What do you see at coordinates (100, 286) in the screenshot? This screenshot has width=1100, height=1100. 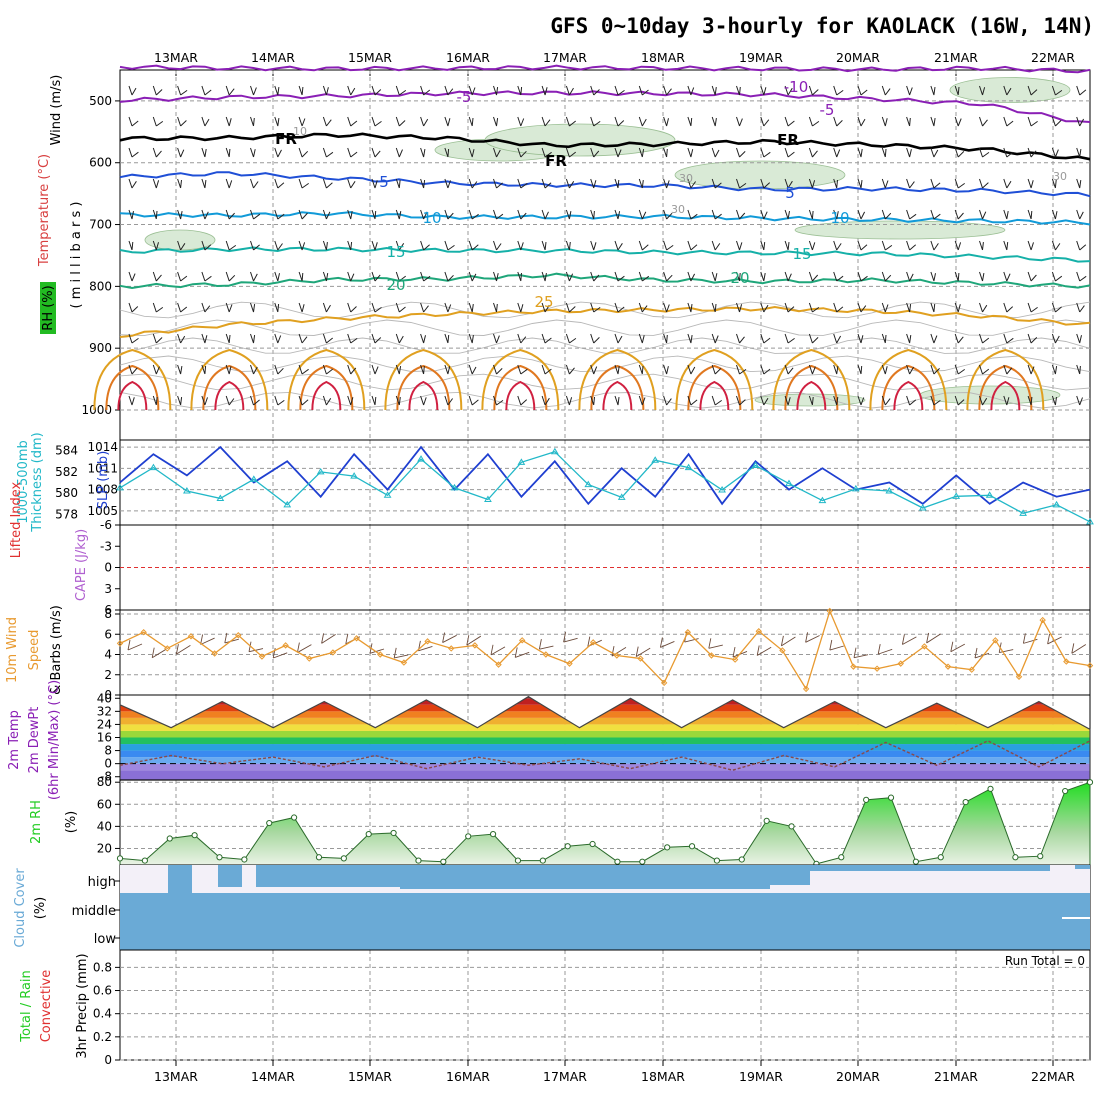 I see `pressure-tick-label: 800` at bounding box center [100, 286].